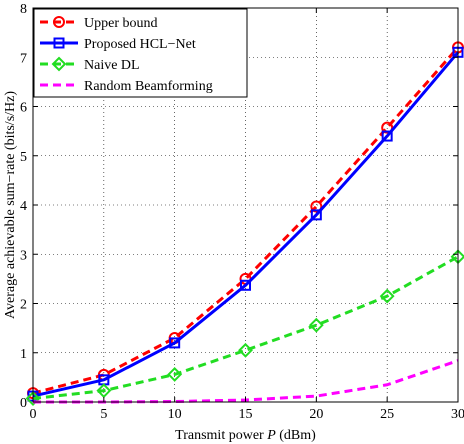 The image size is (464, 444). What do you see at coordinates (23, 305) in the screenshot?
I see `y-tick-label: 2` at bounding box center [23, 305].